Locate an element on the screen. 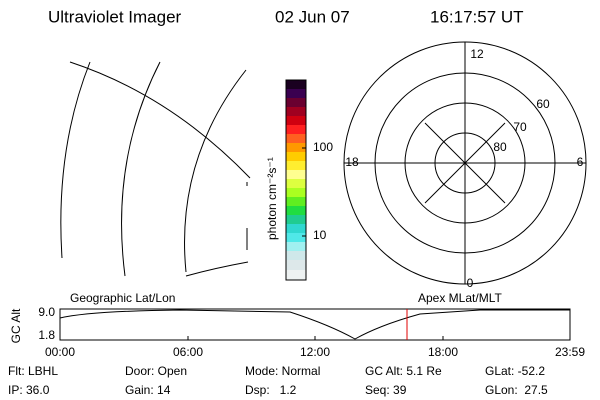  info-field: Seq: 39 is located at coordinates (386, 390).